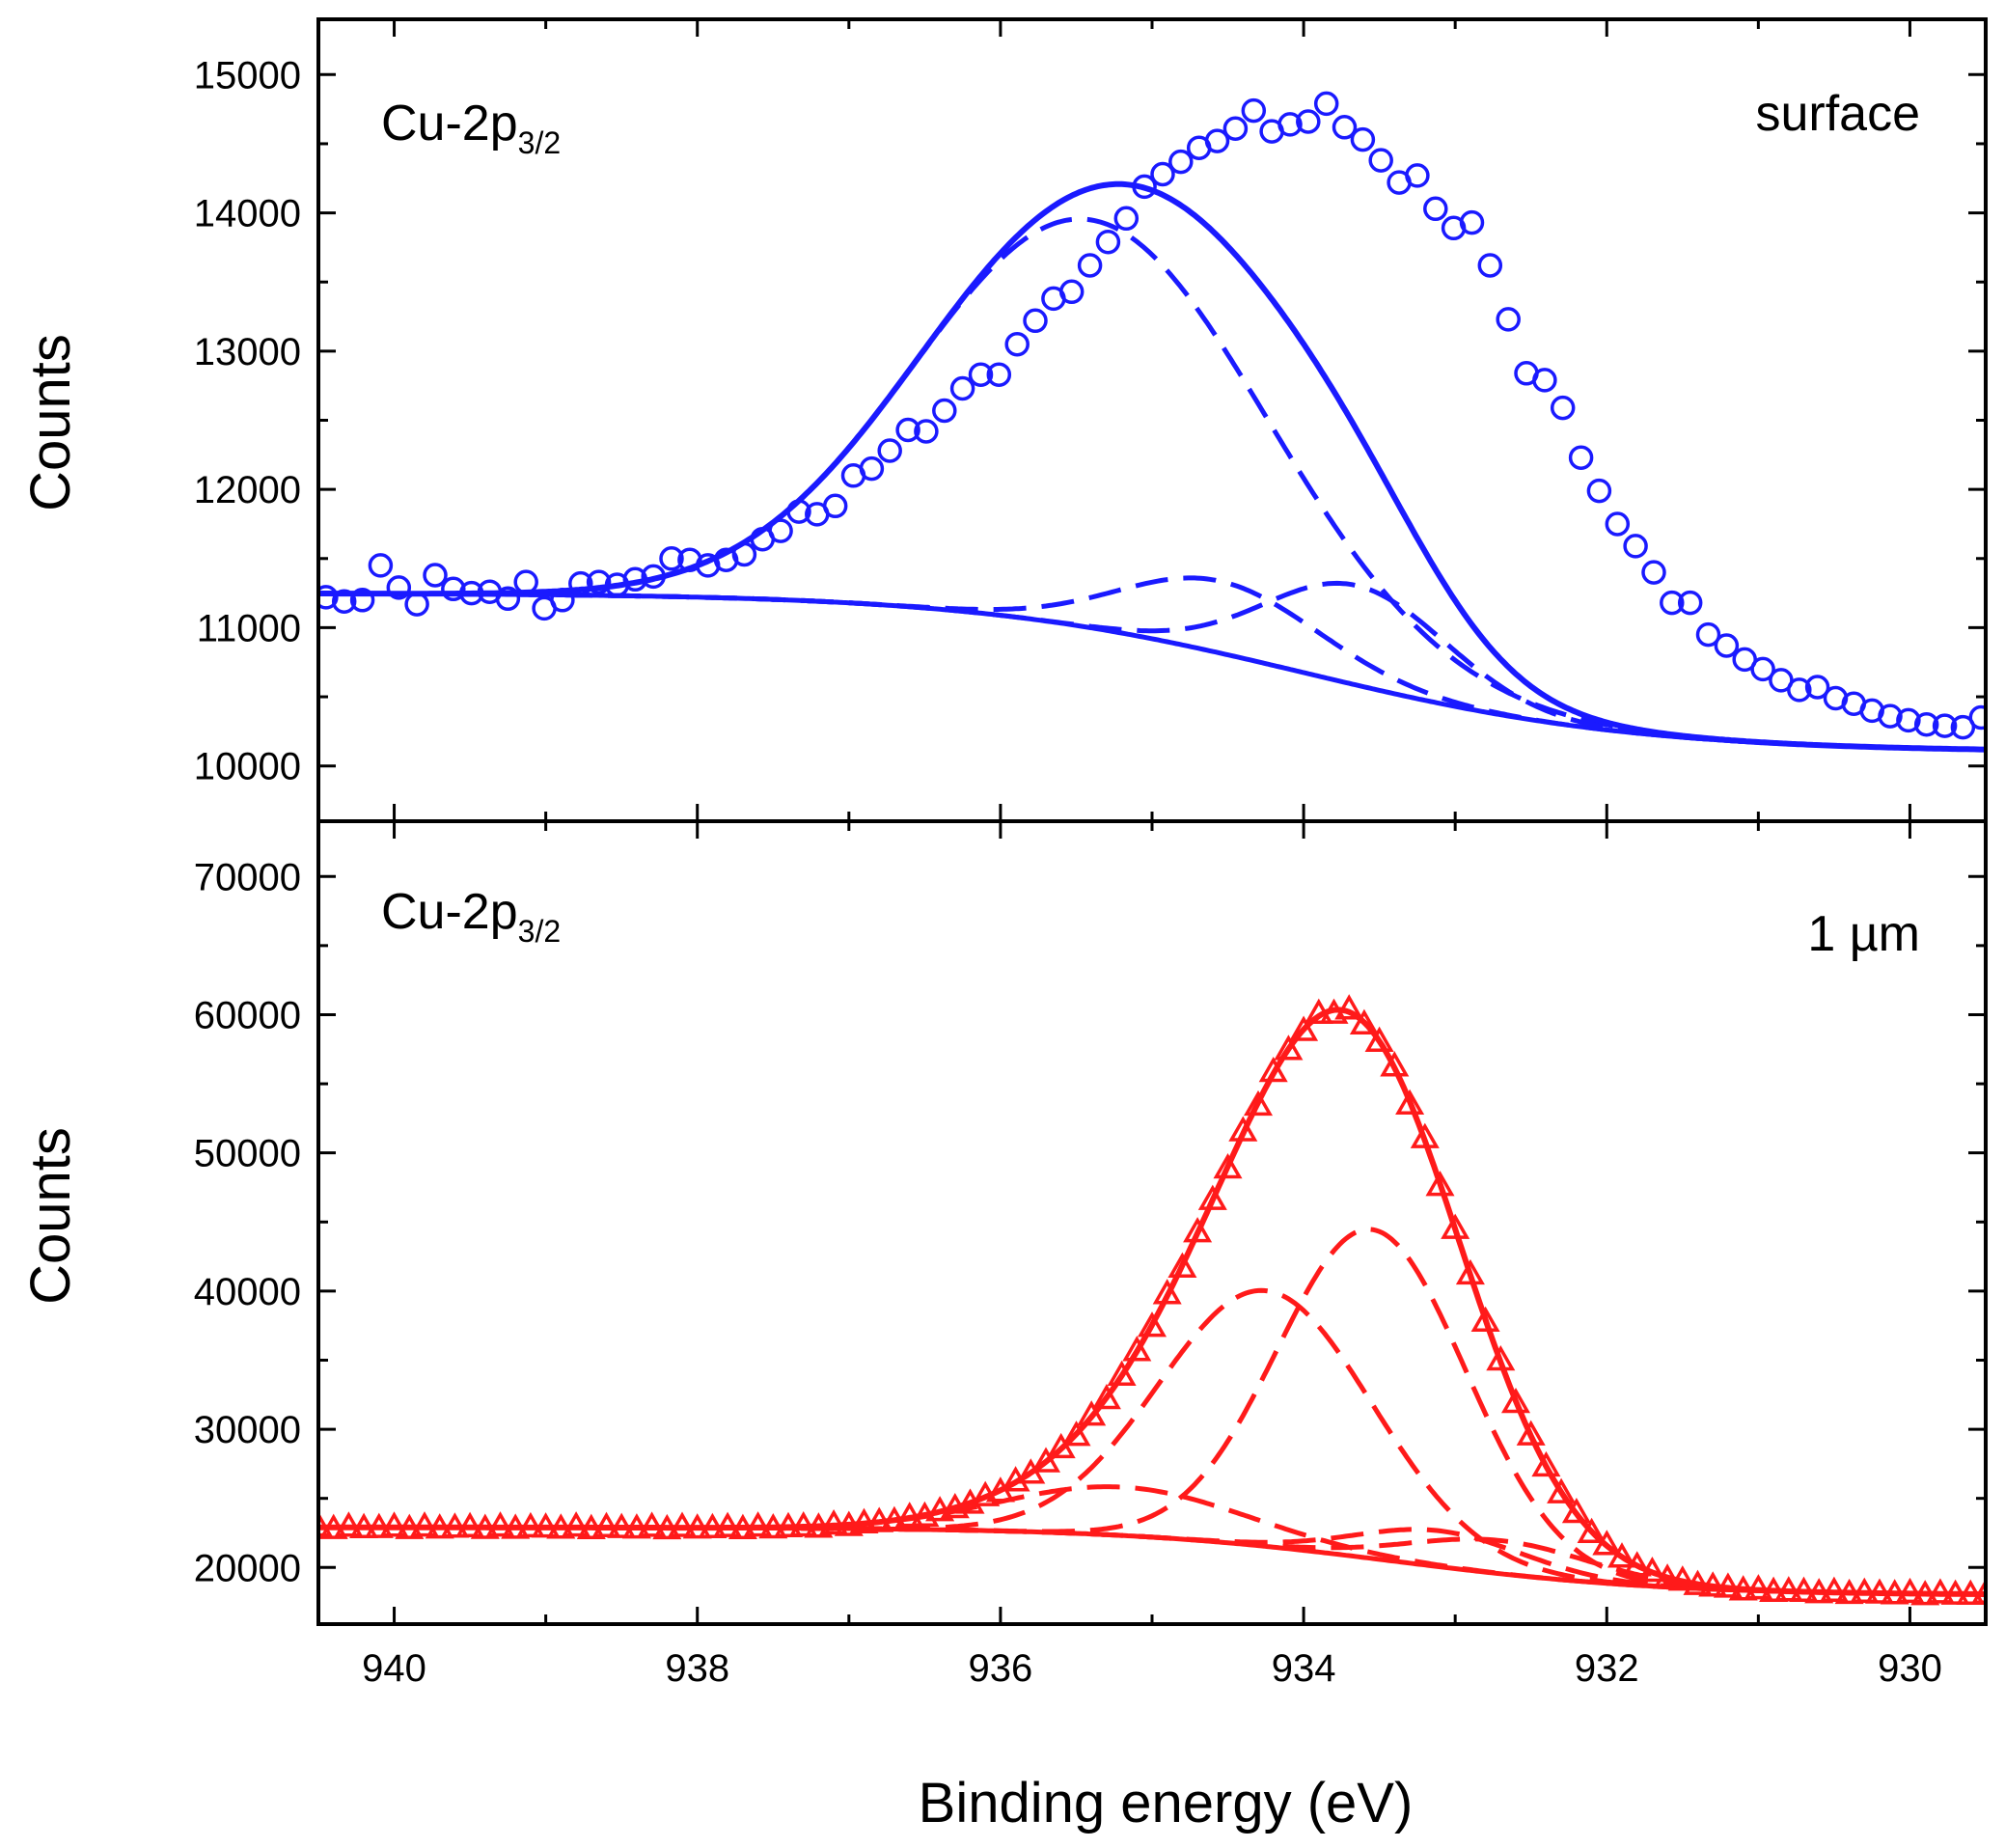  I want to click on bottom-y-axis-title: Counts, so click(51, 1216).